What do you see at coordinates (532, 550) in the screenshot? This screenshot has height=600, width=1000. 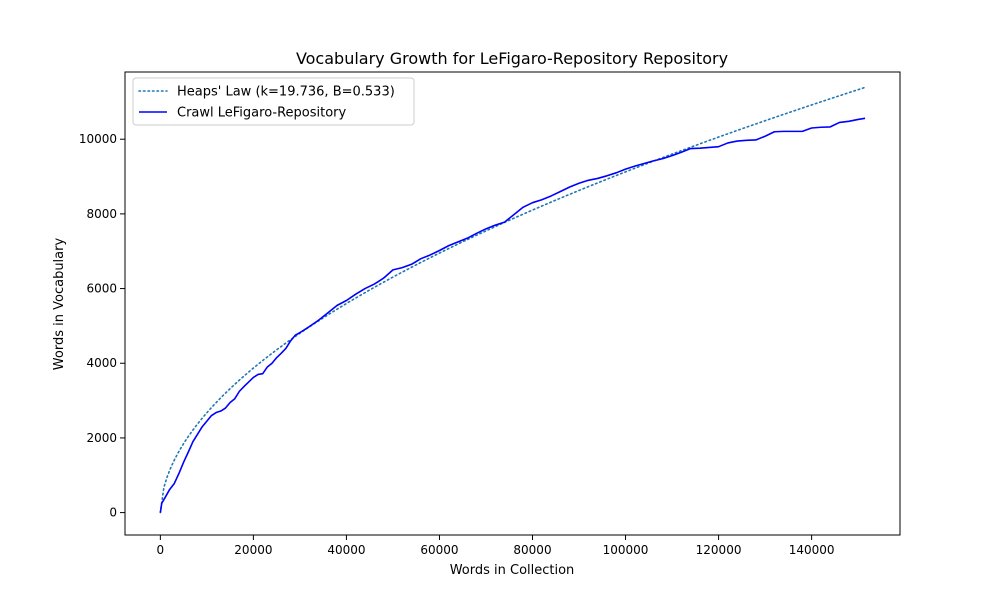 I see `x-tick-label: 80000` at bounding box center [532, 550].